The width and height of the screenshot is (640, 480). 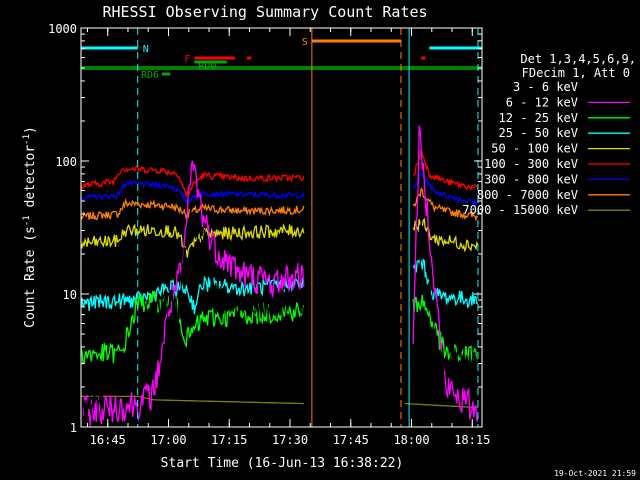 I want to click on flag-layer: N S F RD0 RD6, so click(x=281, y=59).